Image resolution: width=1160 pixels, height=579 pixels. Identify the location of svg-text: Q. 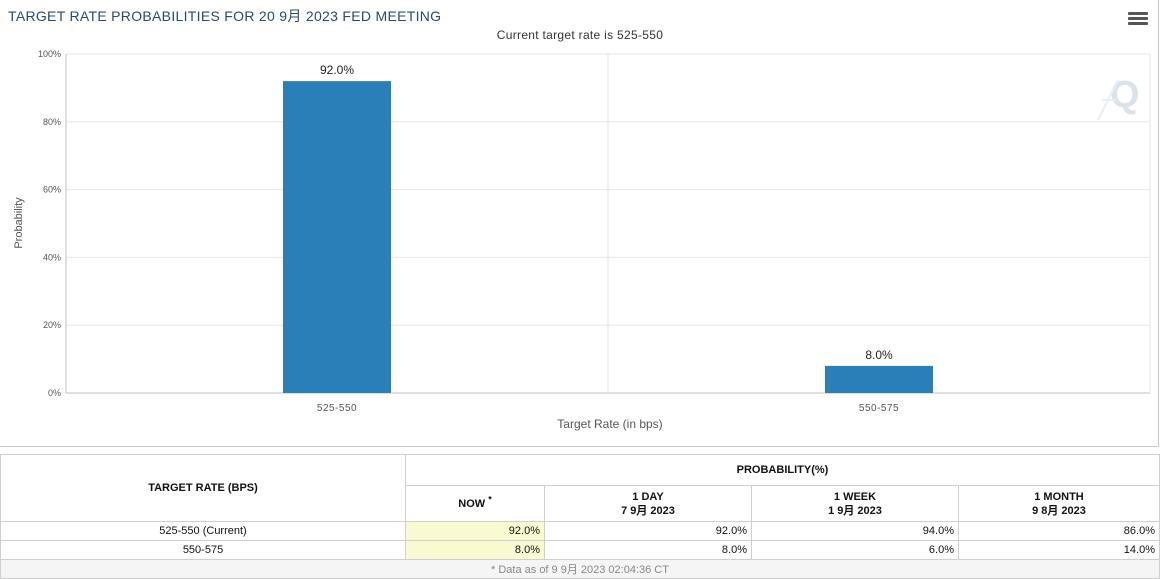
(1125, 95).